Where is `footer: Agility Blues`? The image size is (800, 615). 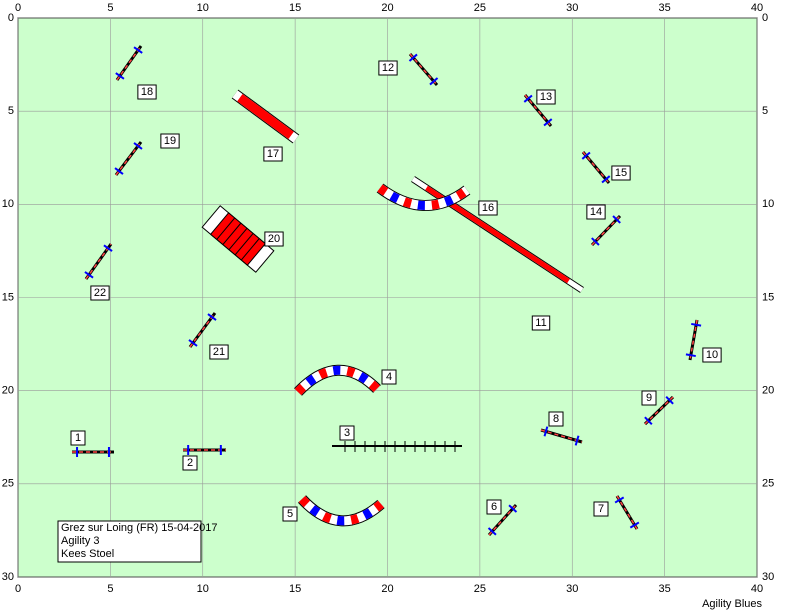
footer: Agility Blues is located at coordinates (732, 604).